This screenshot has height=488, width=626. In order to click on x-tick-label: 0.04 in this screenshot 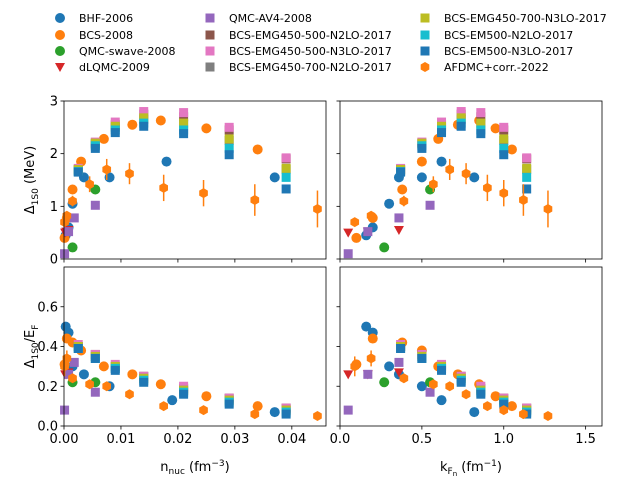, I will do `click(291, 439)`.